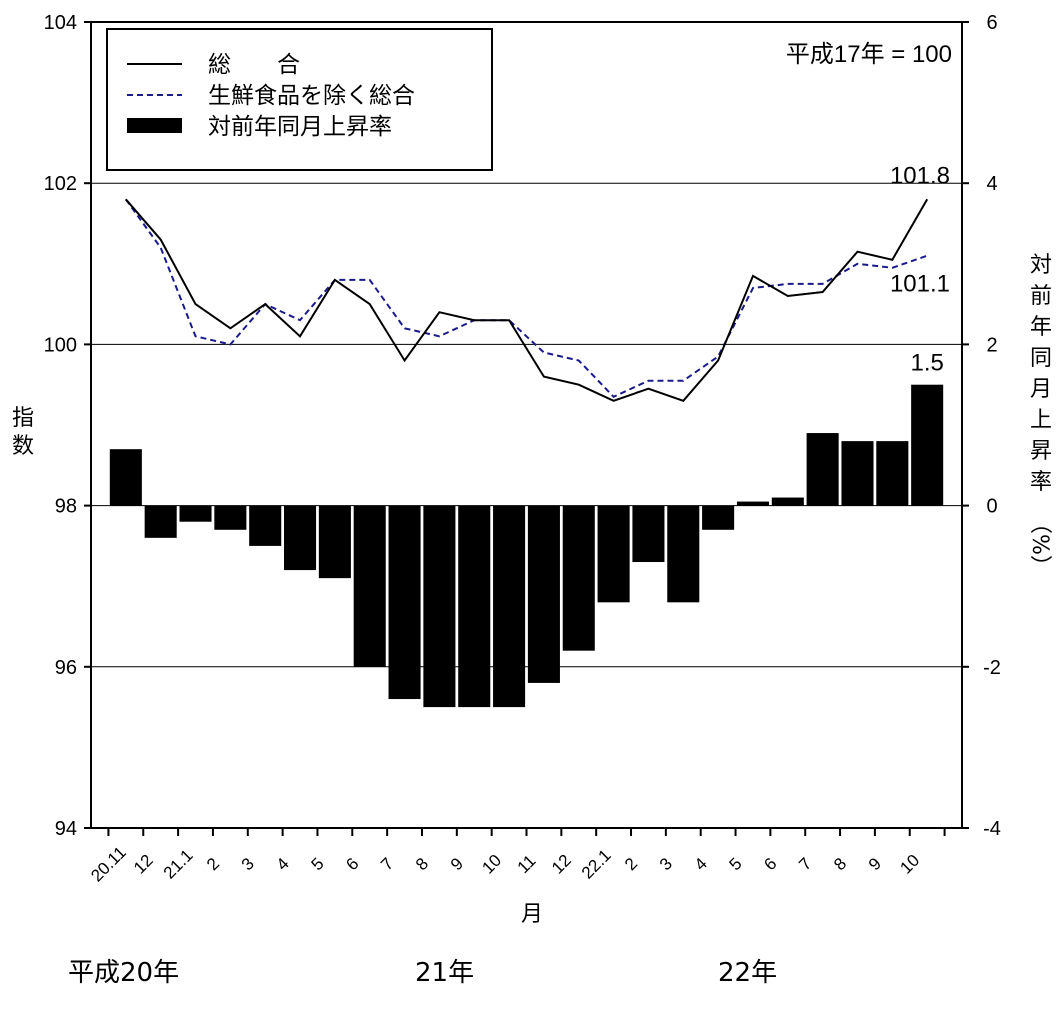 This screenshot has height=1011, width=1064. What do you see at coordinates (60, 23) in the screenshot?
I see `y-left-tick-label: 104` at bounding box center [60, 23].